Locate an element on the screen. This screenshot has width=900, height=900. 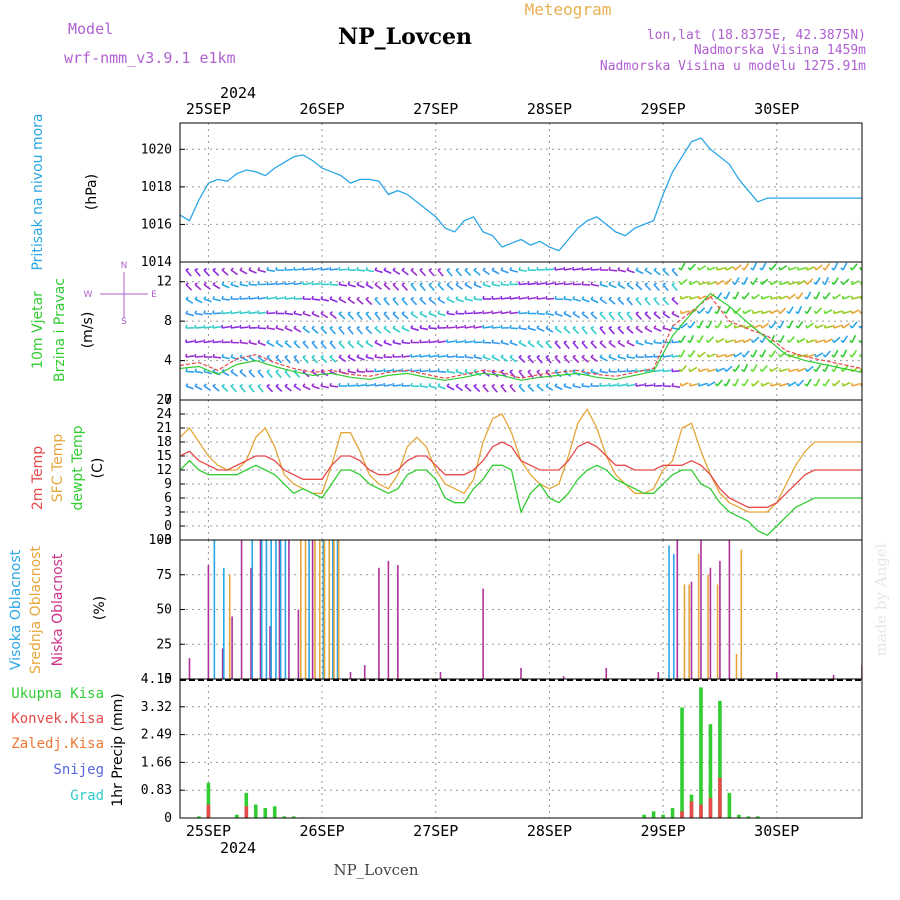
cloud-ytick-label: 25 is located at coordinates (164, 644).